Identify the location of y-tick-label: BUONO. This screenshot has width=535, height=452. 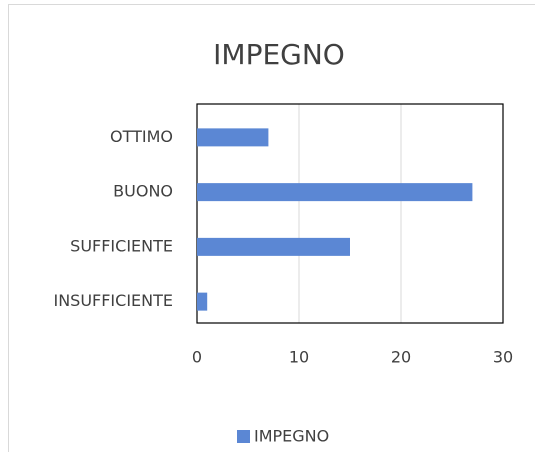
(143, 191).